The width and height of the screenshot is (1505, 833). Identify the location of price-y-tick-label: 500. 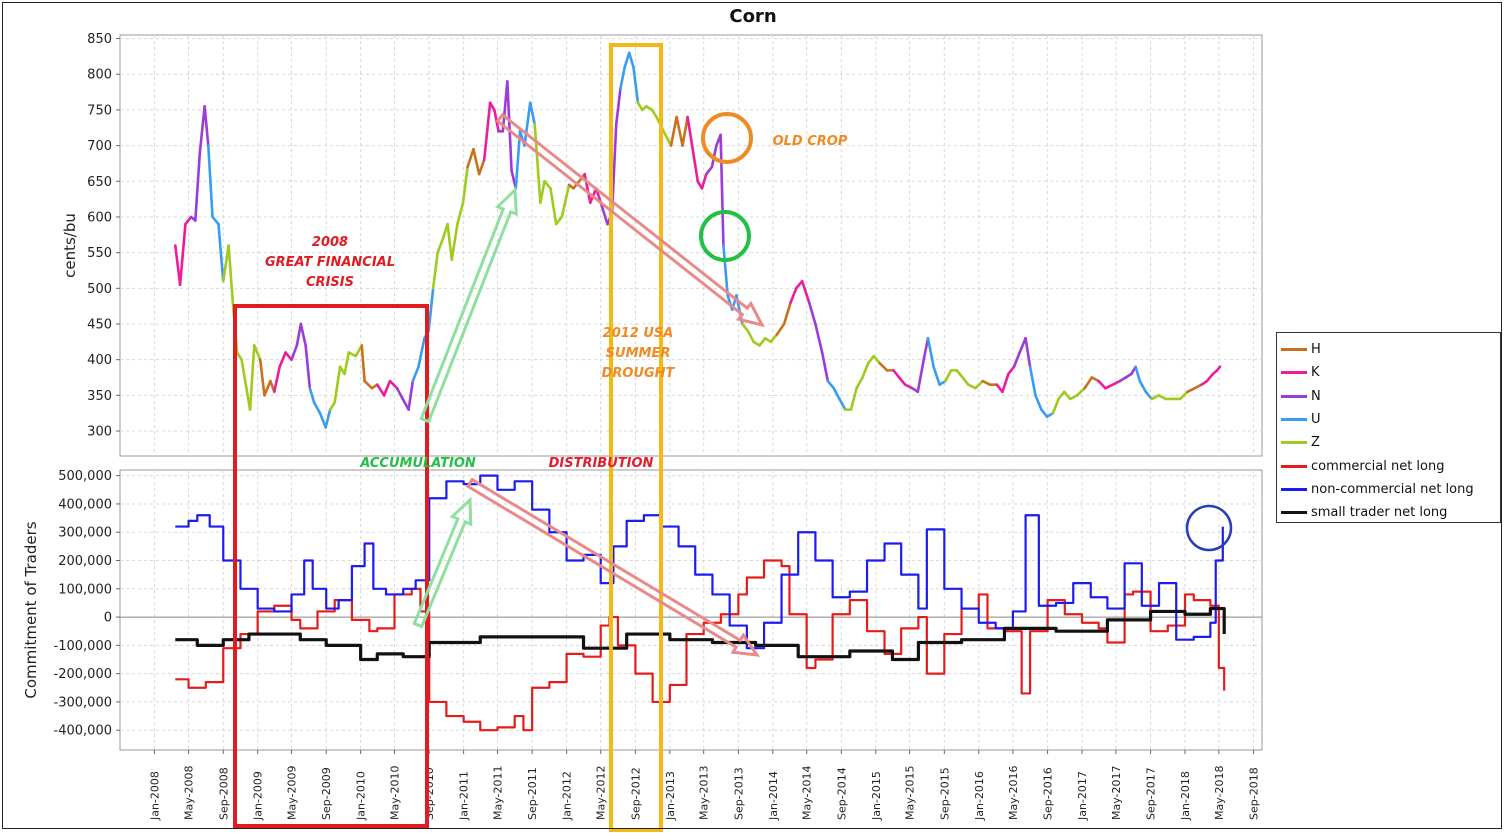
(99, 289).